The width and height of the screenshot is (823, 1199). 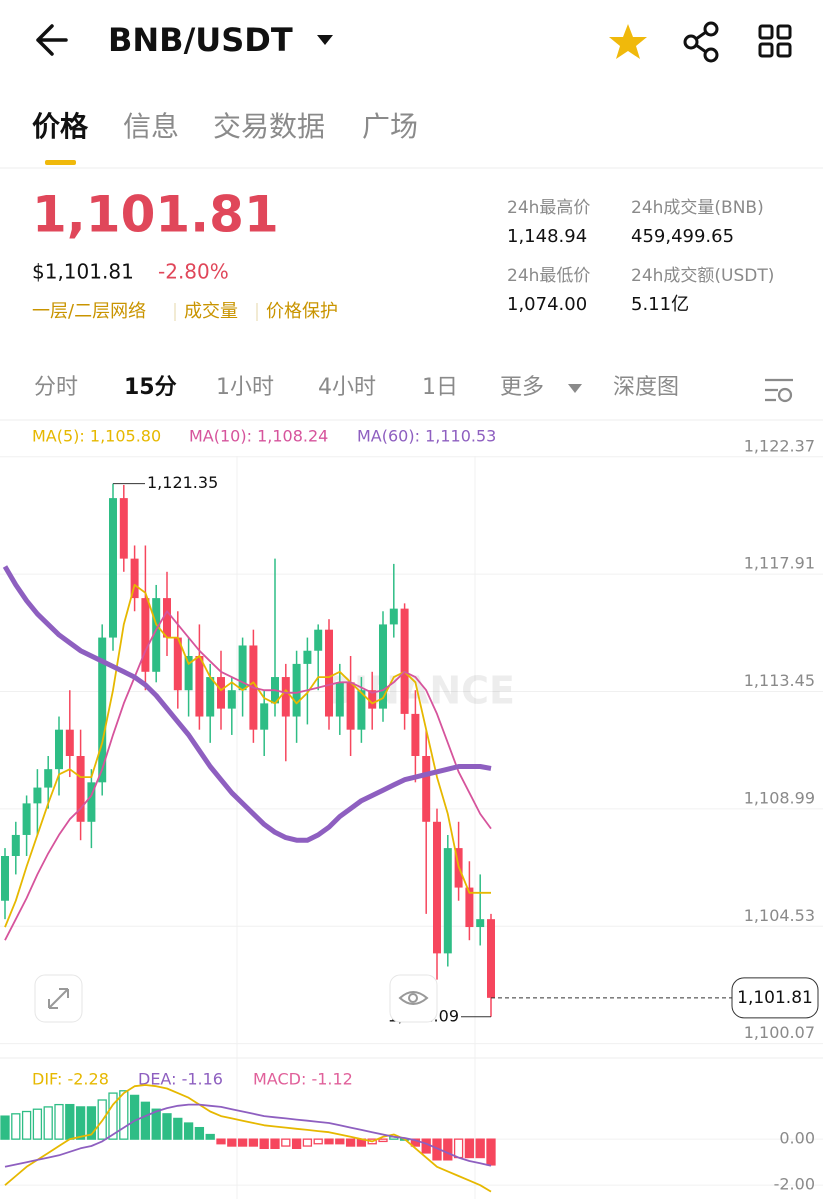 I want to click on tab-indicator, so click(x=60, y=162).